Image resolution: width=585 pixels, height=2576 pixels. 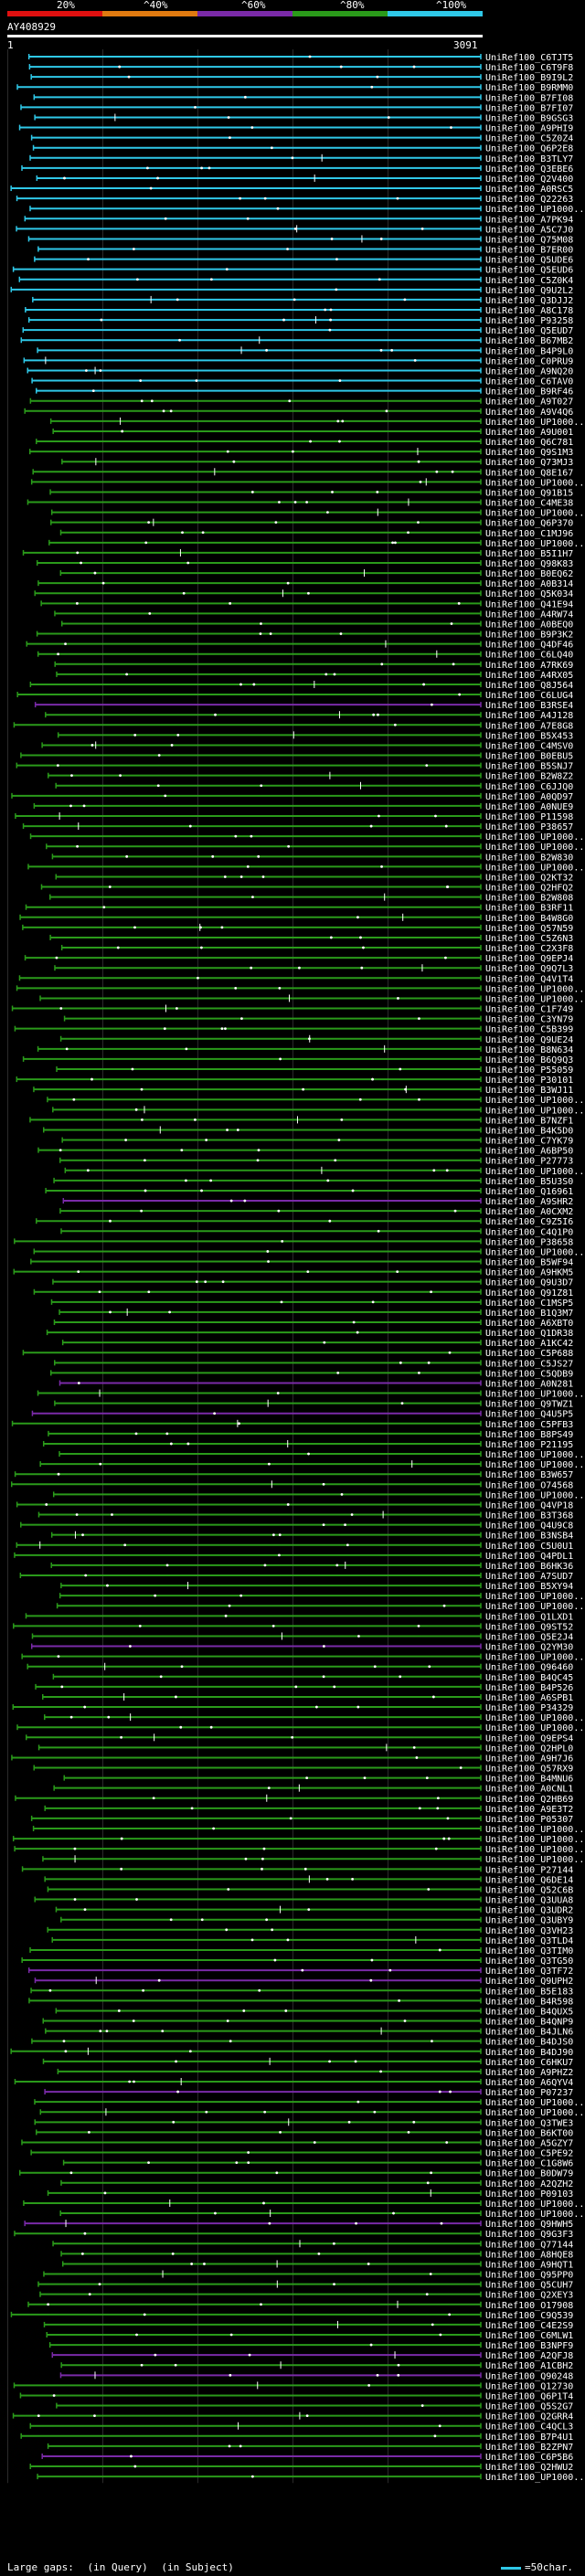 What do you see at coordinates (529, 2276) in the screenshot?
I see `hit-label: UniRef100_Q95PP0` at bounding box center [529, 2276].